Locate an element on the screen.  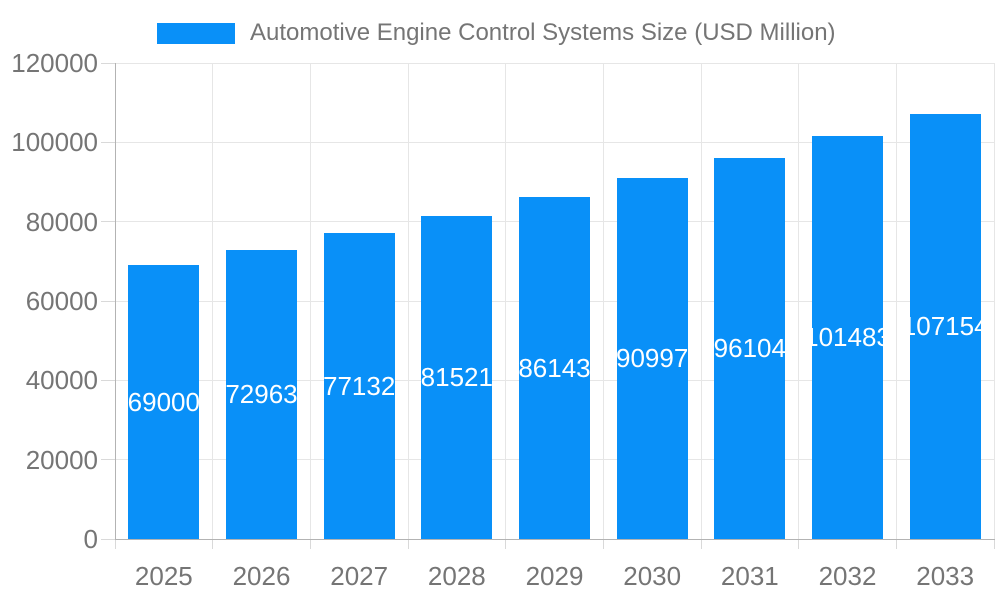
legend-swatch is located at coordinates (196, 33).